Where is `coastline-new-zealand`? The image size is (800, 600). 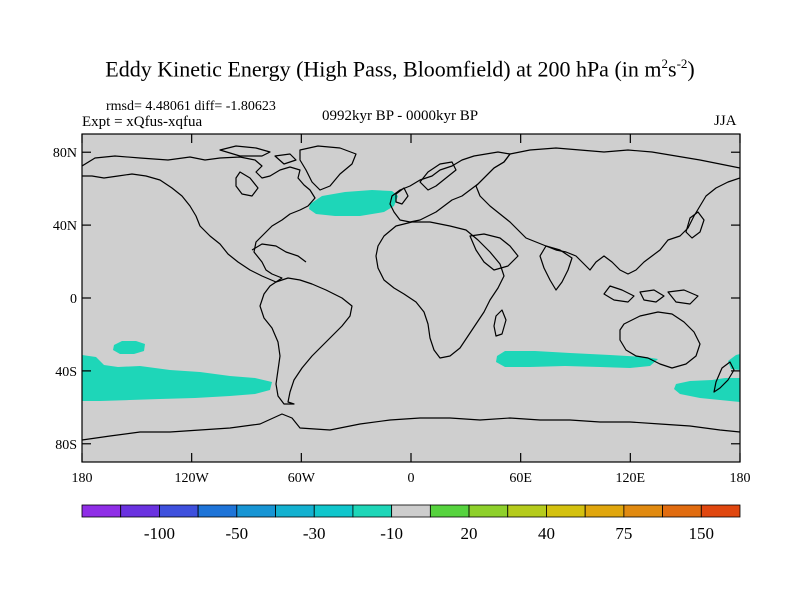
coastline-new-zealand is located at coordinates (724, 377).